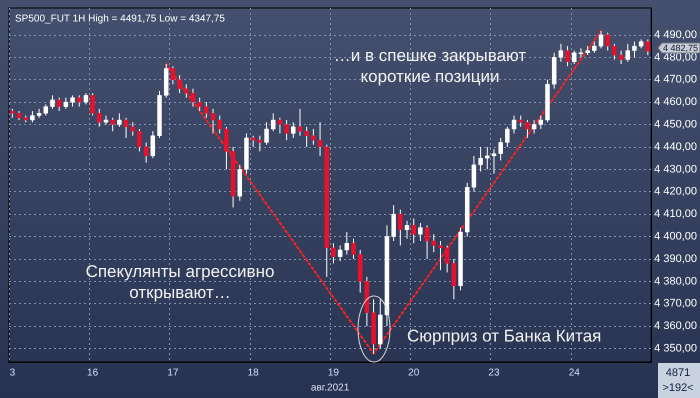 This screenshot has height=398, width=700. Describe the element at coordinates (676, 146) in the screenshot. I see `y-tick-label: 4 440,00` at that location.